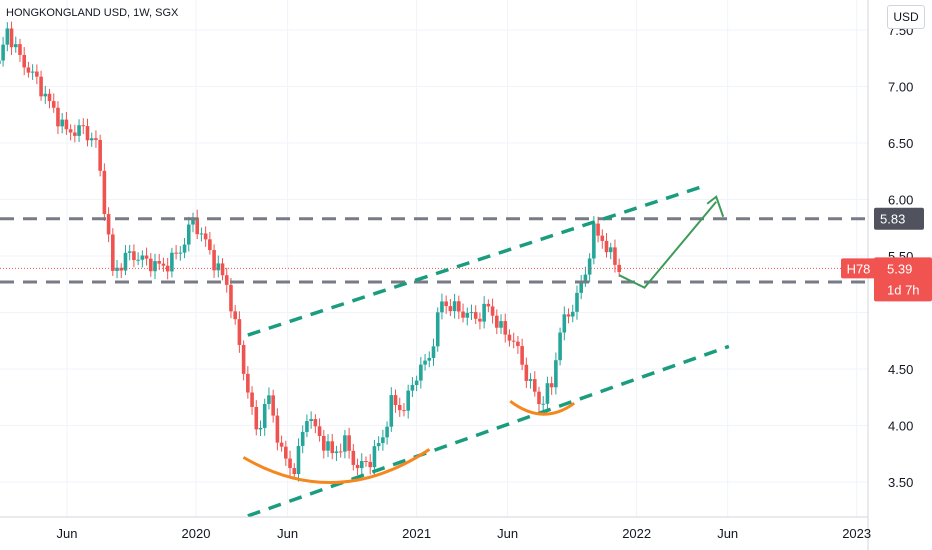  What do you see at coordinates (196, 533) in the screenshot?
I see `x-tick-label: 2020` at bounding box center [196, 533].